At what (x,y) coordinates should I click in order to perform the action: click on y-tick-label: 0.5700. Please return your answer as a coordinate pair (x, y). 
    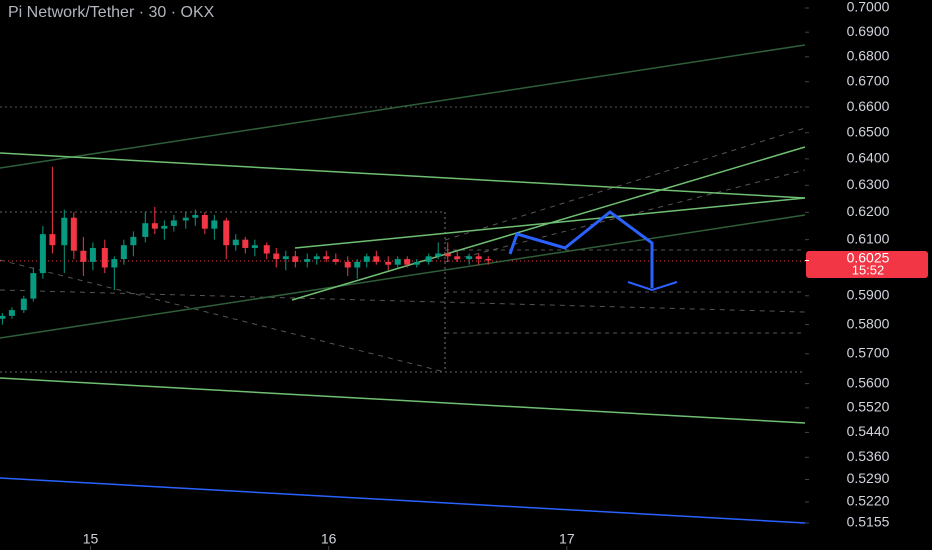
    Looking at the image, I should click on (868, 353).